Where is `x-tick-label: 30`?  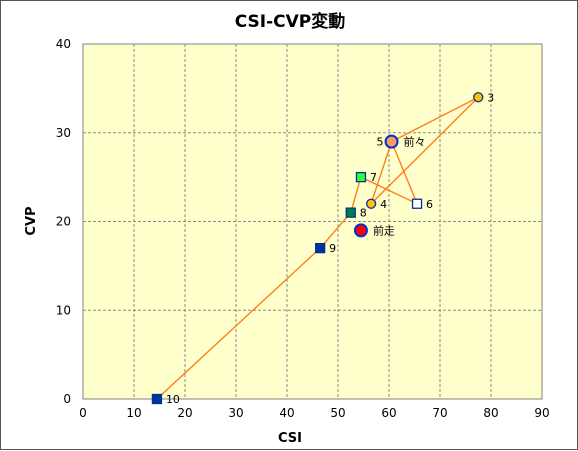
x-tick-label: 30 is located at coordinates (235, 413).